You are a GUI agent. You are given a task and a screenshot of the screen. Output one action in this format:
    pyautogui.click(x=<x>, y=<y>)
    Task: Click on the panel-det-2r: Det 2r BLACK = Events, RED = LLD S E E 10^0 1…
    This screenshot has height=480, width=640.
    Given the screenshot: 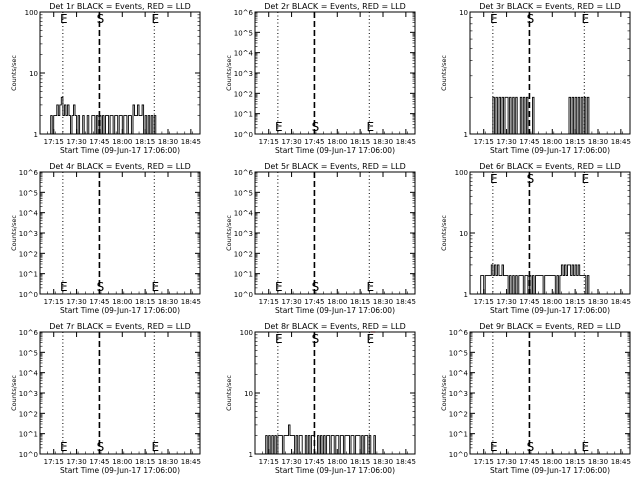 What is the action you would take?
    pyautogui.click(x=320, y=78)
    